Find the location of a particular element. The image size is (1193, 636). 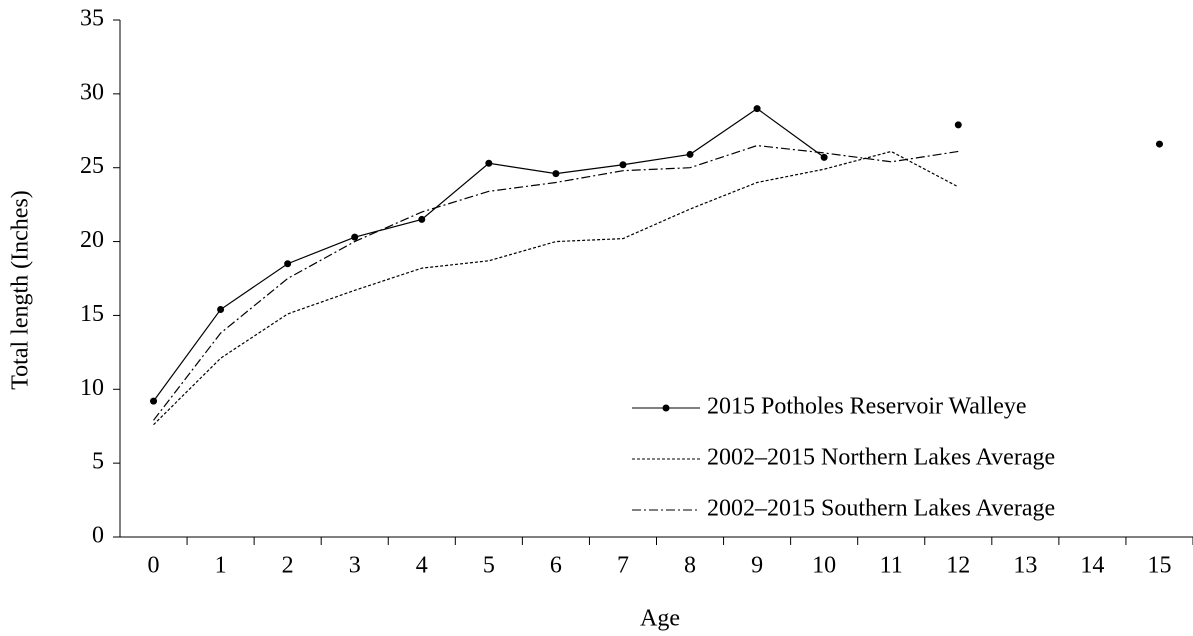

y-axis-label: Total length (Inches) is located at coordinates (21, 290).